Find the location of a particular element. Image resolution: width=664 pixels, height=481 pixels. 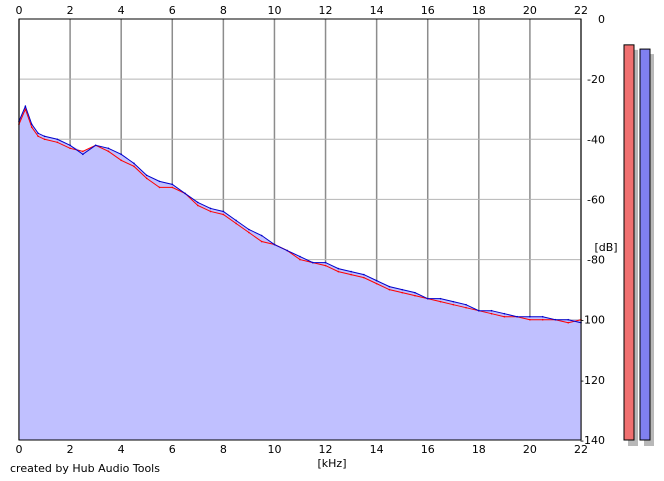

y-tick-label: -80 is located at coordinates (596, 260).